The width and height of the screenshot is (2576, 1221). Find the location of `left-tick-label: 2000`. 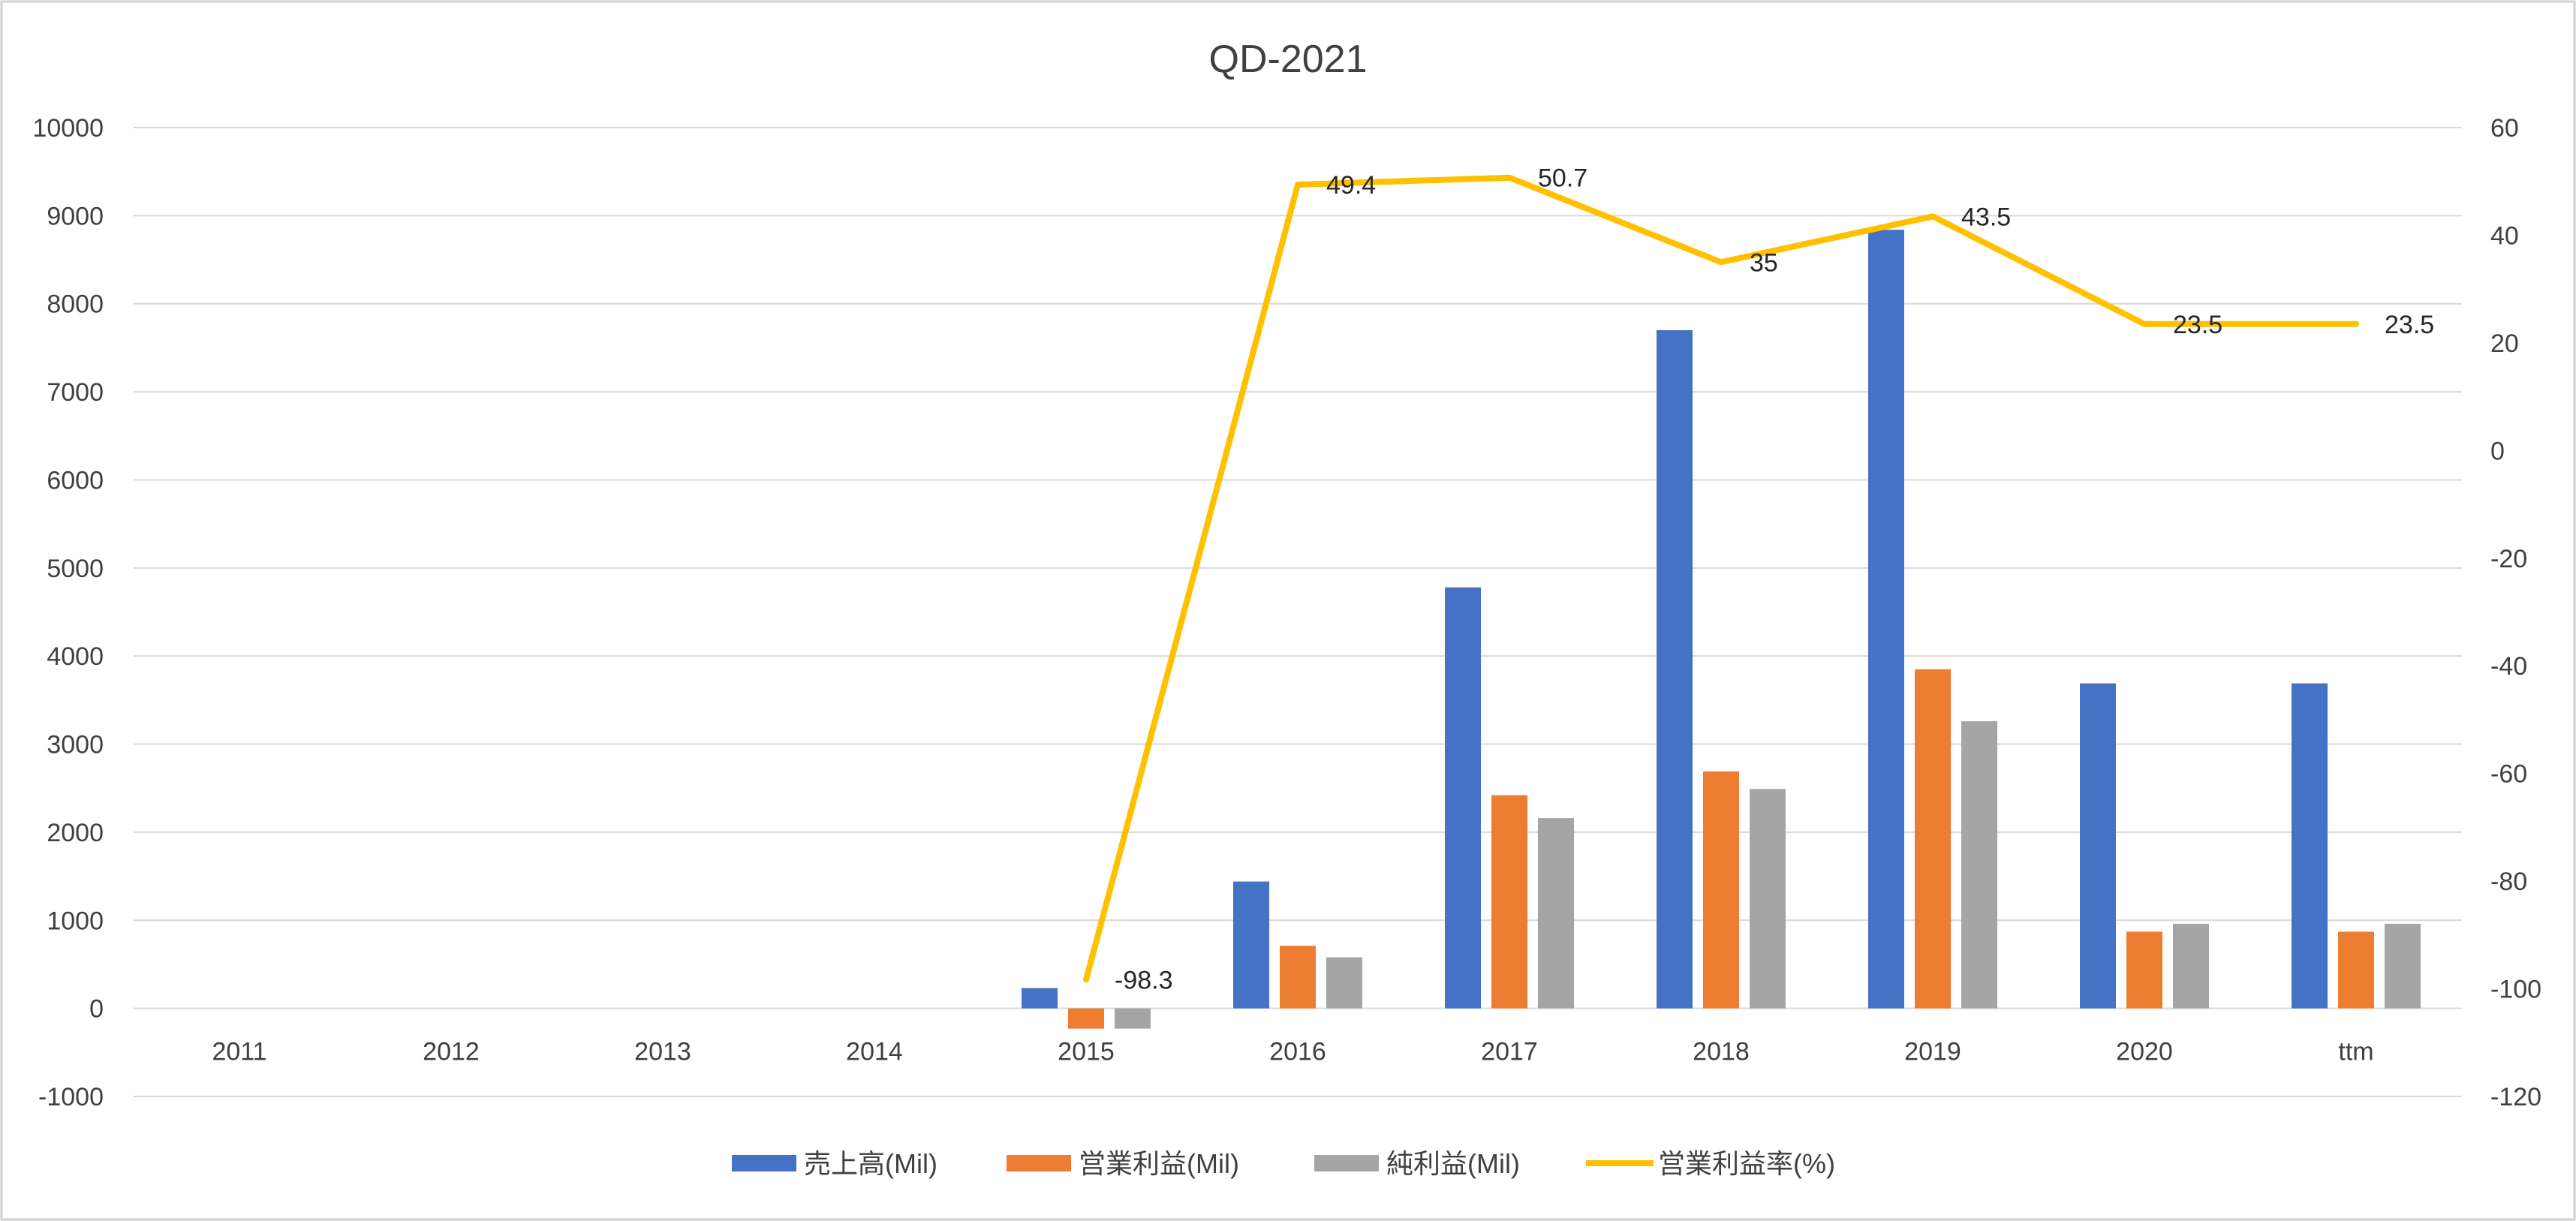

left-tick-label: 2000 is located at coordinates (75, 833).